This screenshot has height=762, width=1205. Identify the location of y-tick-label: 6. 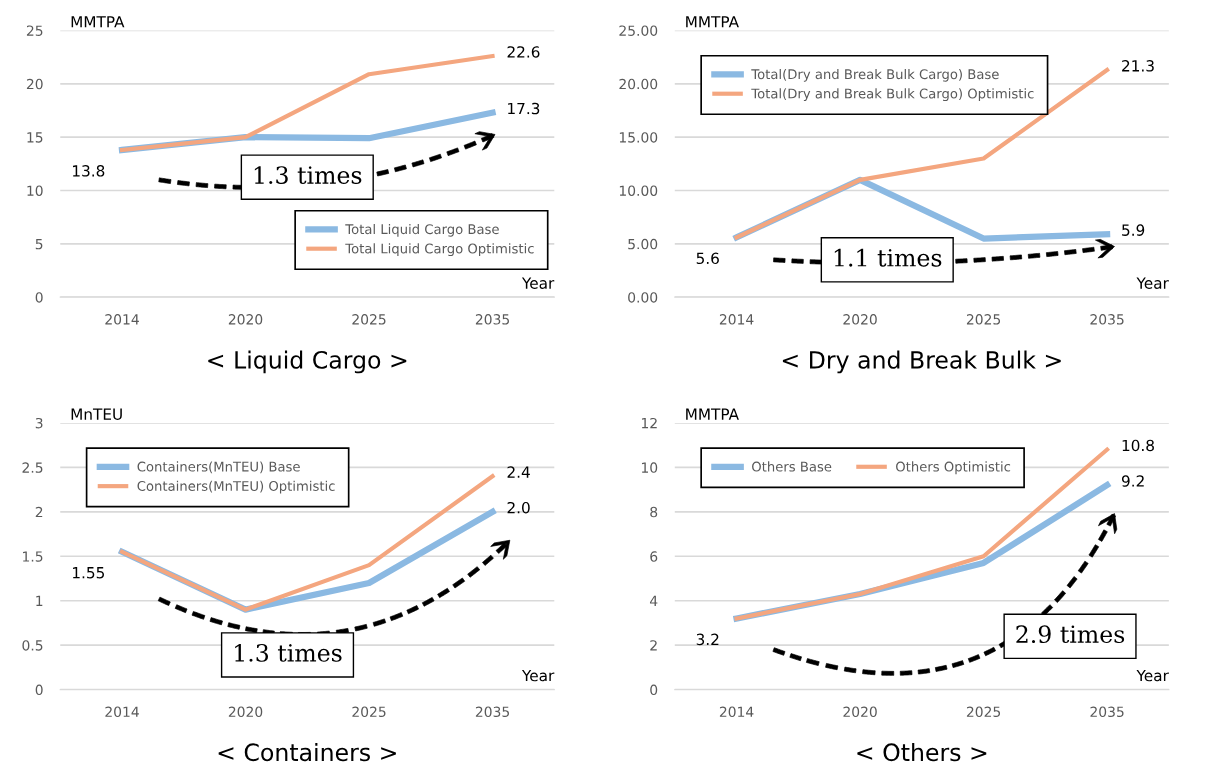
(654, 556).